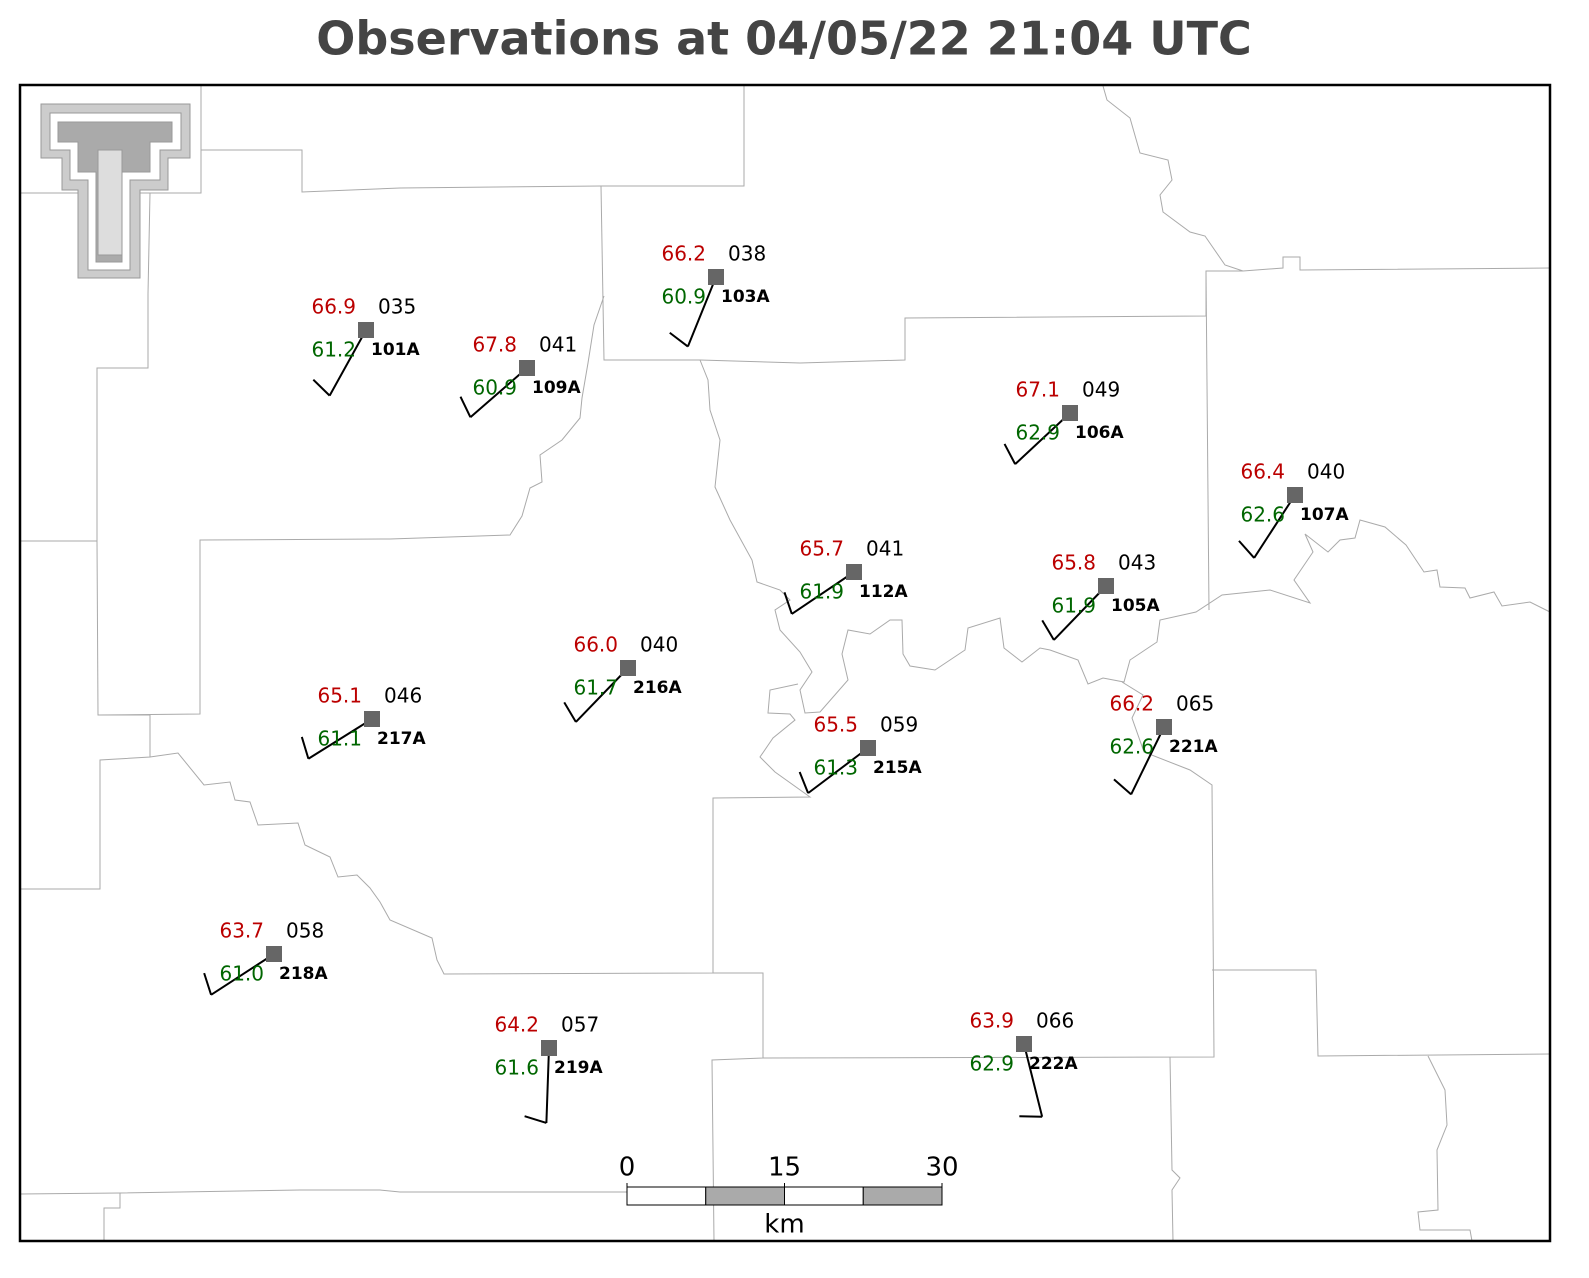 The image size is (1589, 1278). I want to click on temperature: 64.2, so click(516, 1025).